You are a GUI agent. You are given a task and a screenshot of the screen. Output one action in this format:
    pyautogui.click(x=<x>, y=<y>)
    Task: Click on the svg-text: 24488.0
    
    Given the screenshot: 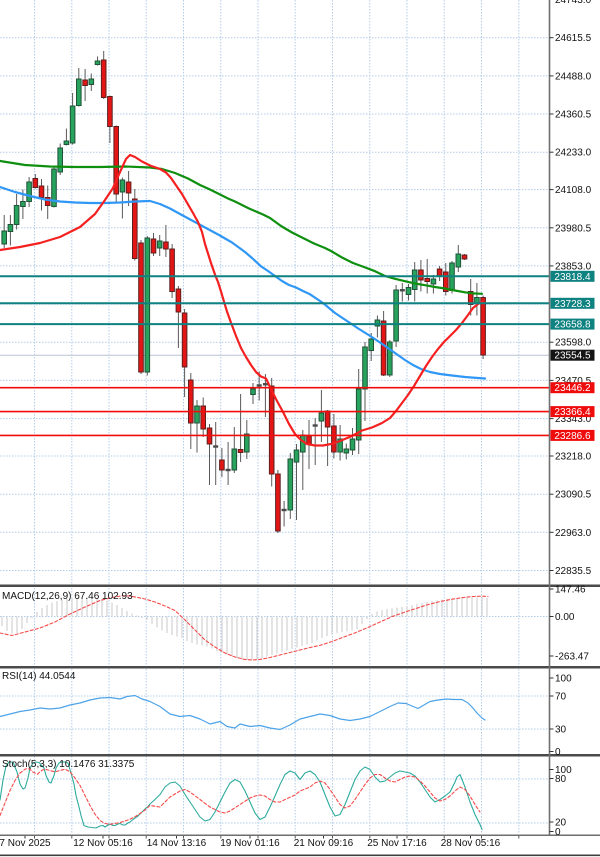 What is the action you would take?
    pyautogui.click(x=573, y=76)
    